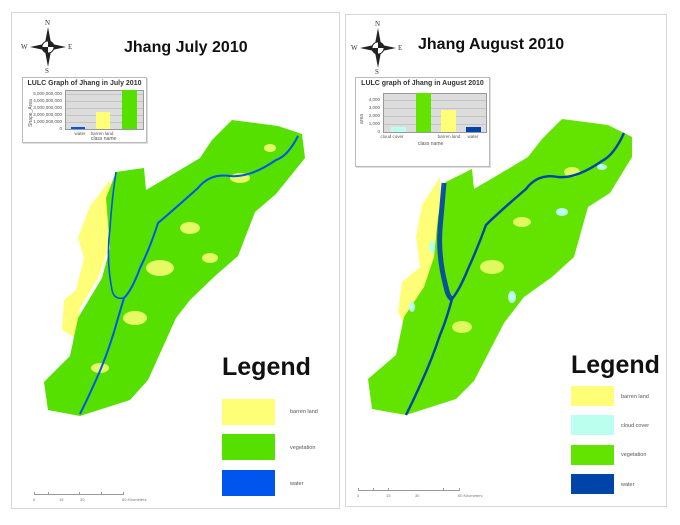 The height and width of the screenshot is (525, 680). Describe the element at coordinates (186, 47) in the screenshot. I see `map-title: Jhang July 2010` at that location.